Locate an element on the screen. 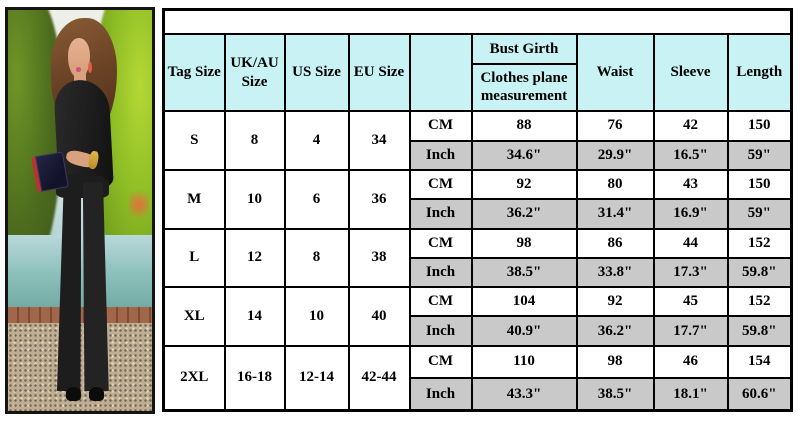 The image size is (800, 424). header-length: Length is located at coordinates (759, 72).